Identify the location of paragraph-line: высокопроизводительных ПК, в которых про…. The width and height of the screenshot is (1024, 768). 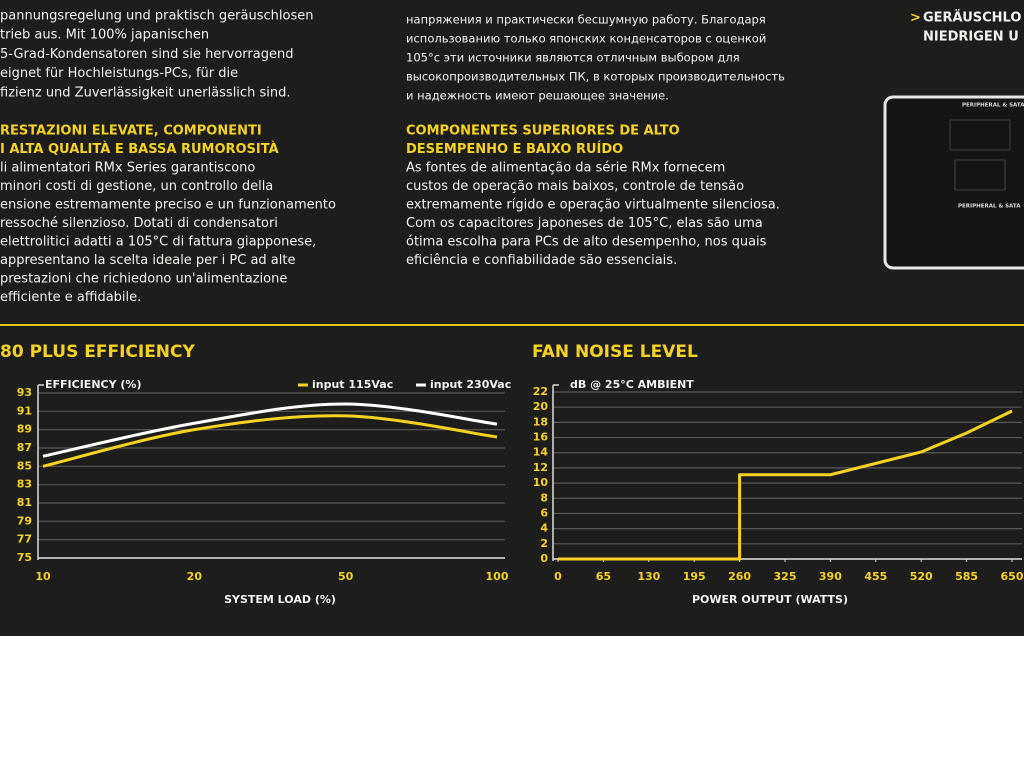
(595, 77).